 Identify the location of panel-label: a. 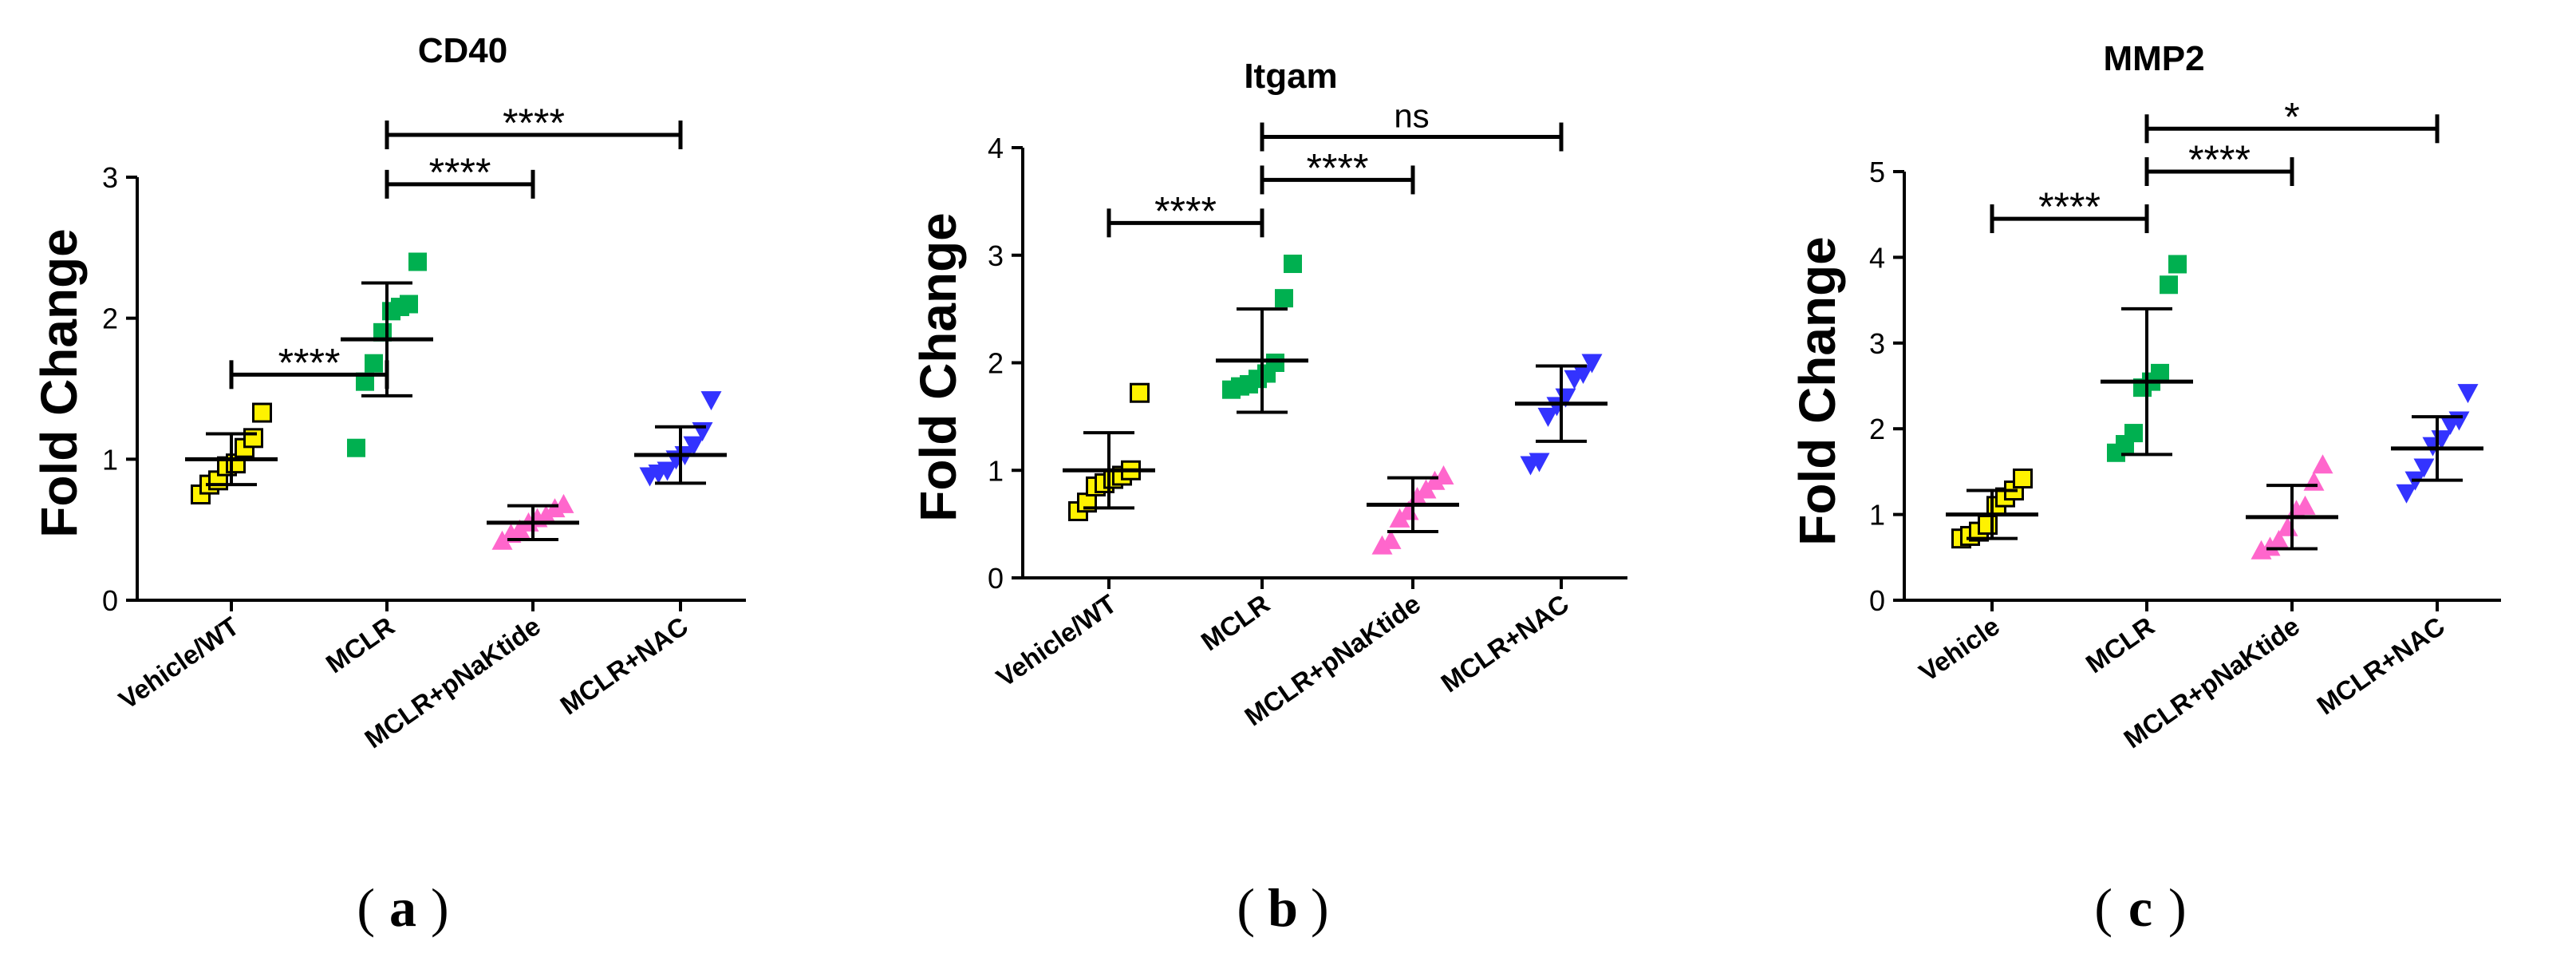
(402, 907).